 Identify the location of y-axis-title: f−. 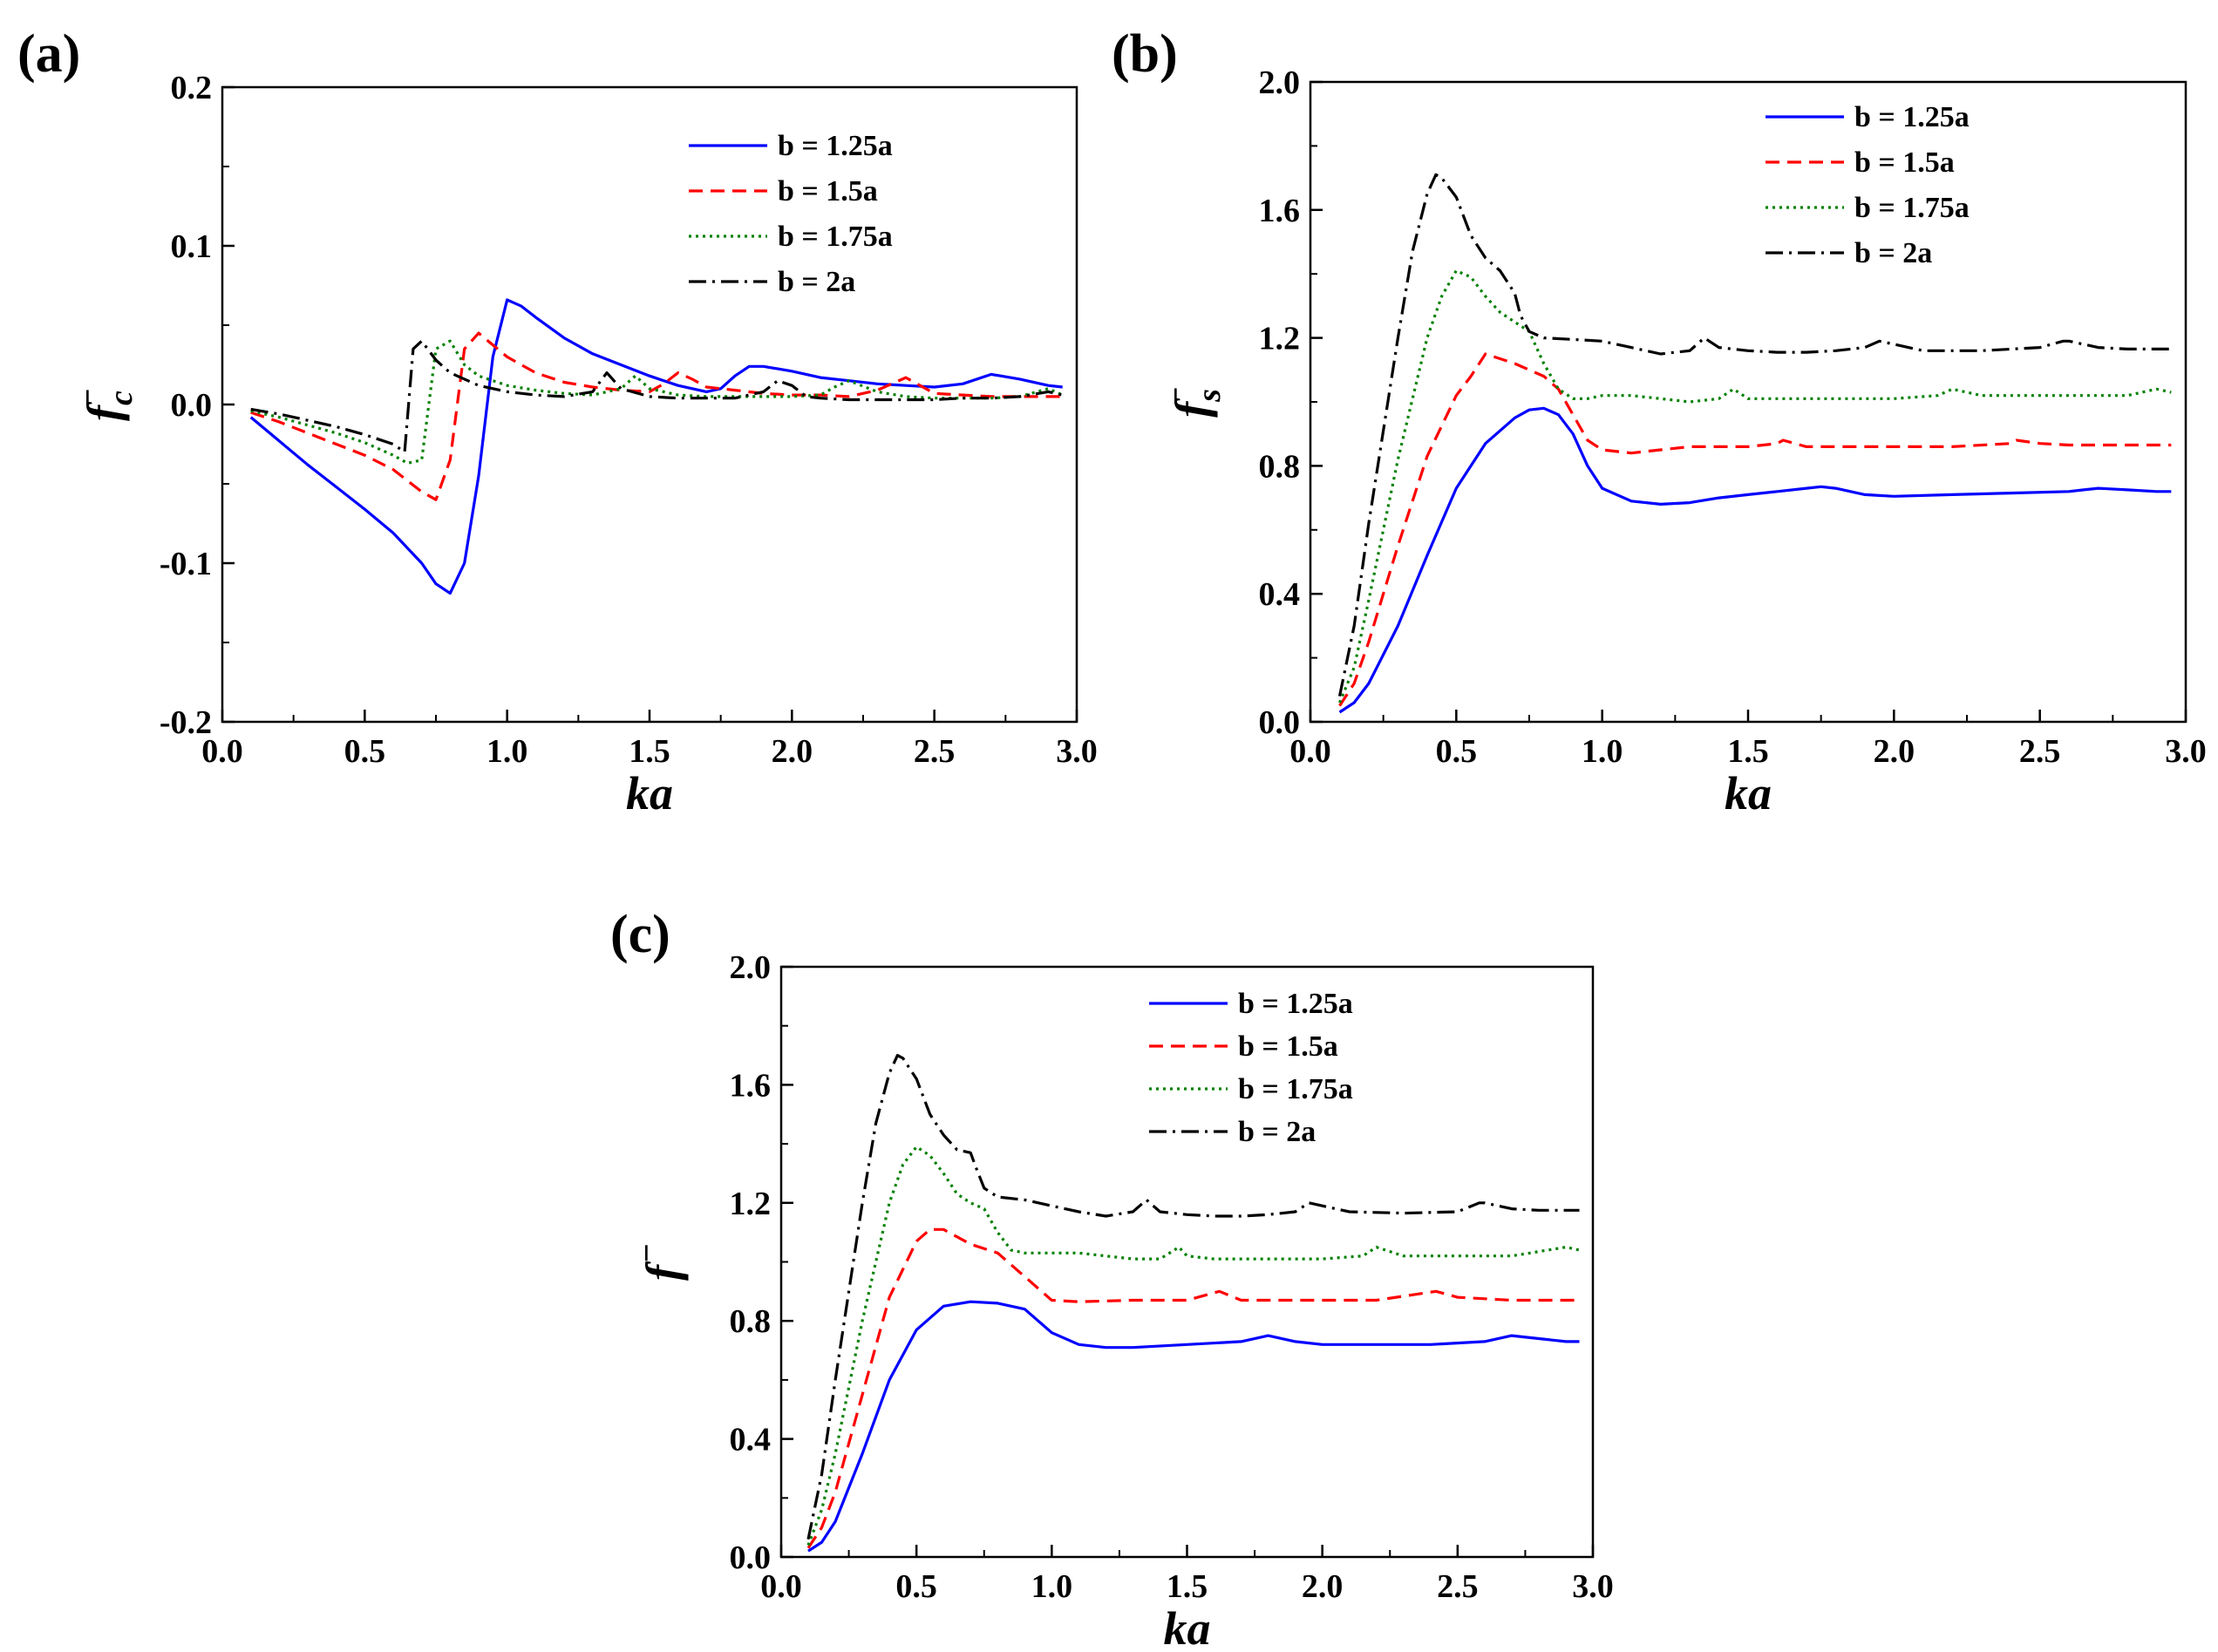
(659, 1262).